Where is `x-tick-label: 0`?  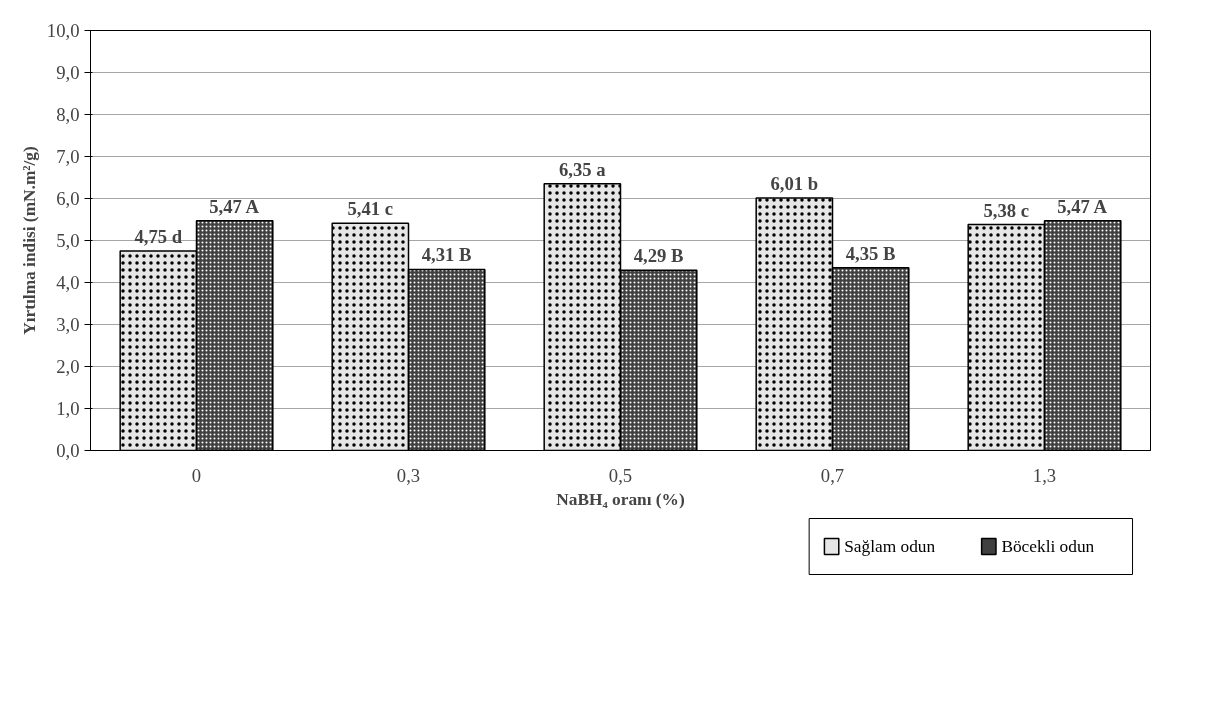 x-tick-label: 0 is located at coordinates (196, 475).